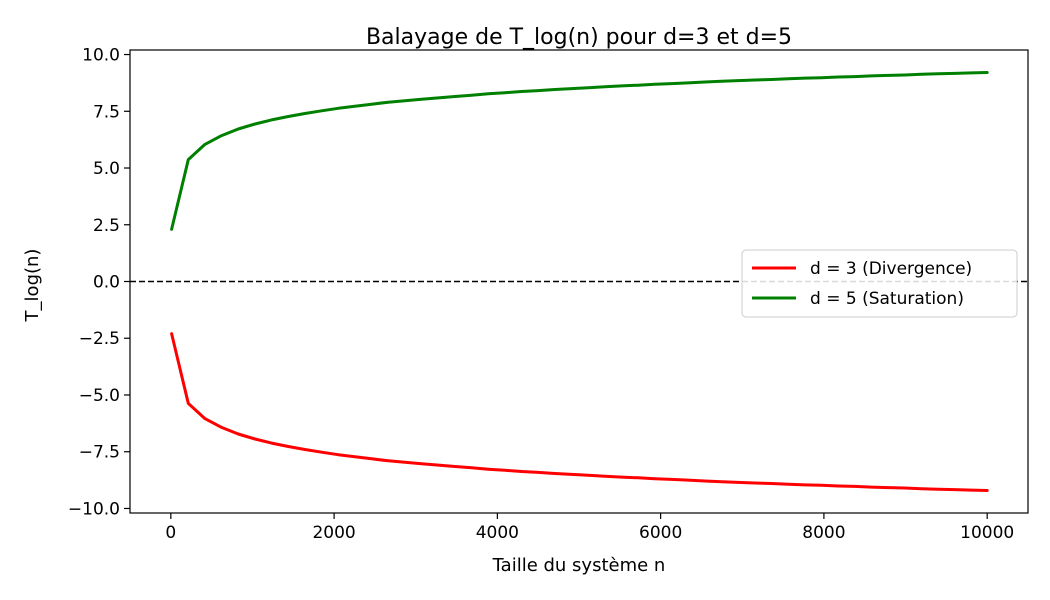 The height and width of the screenshot is (600, 1050). I want to click on legend-label-d3: d = 3 (Divergence), so click(891, 269).